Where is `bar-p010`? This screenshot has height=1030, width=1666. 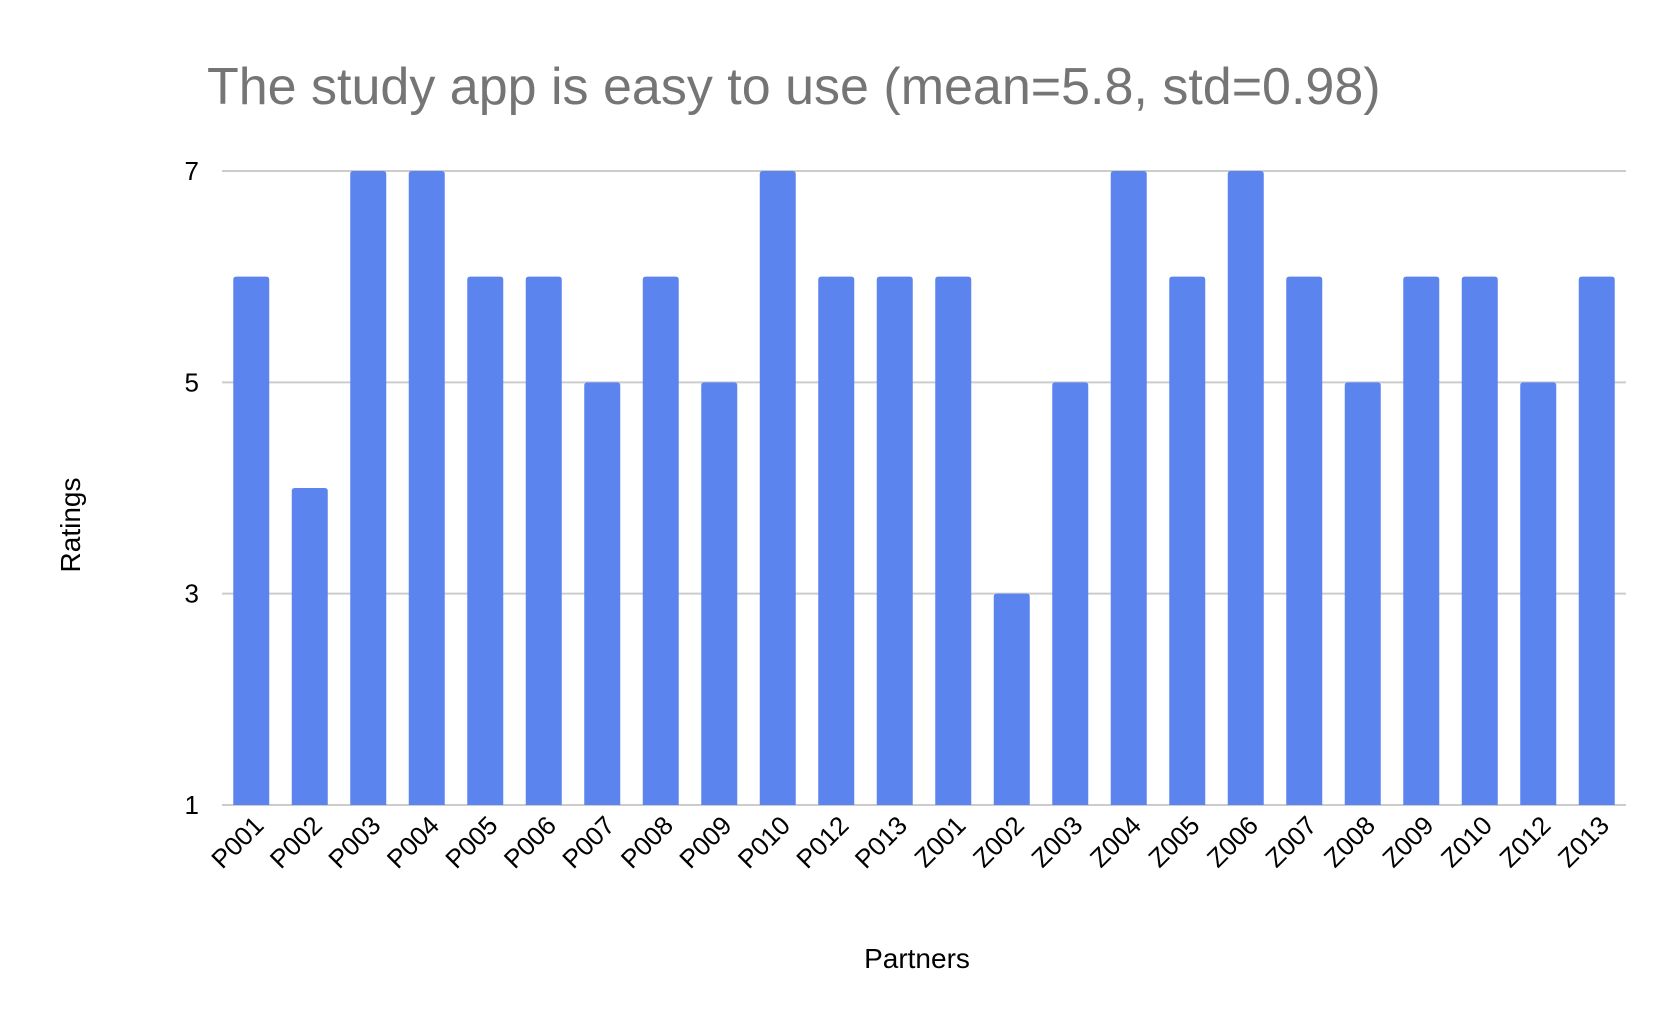 bar-p010 is located at coordinates (777, 488).